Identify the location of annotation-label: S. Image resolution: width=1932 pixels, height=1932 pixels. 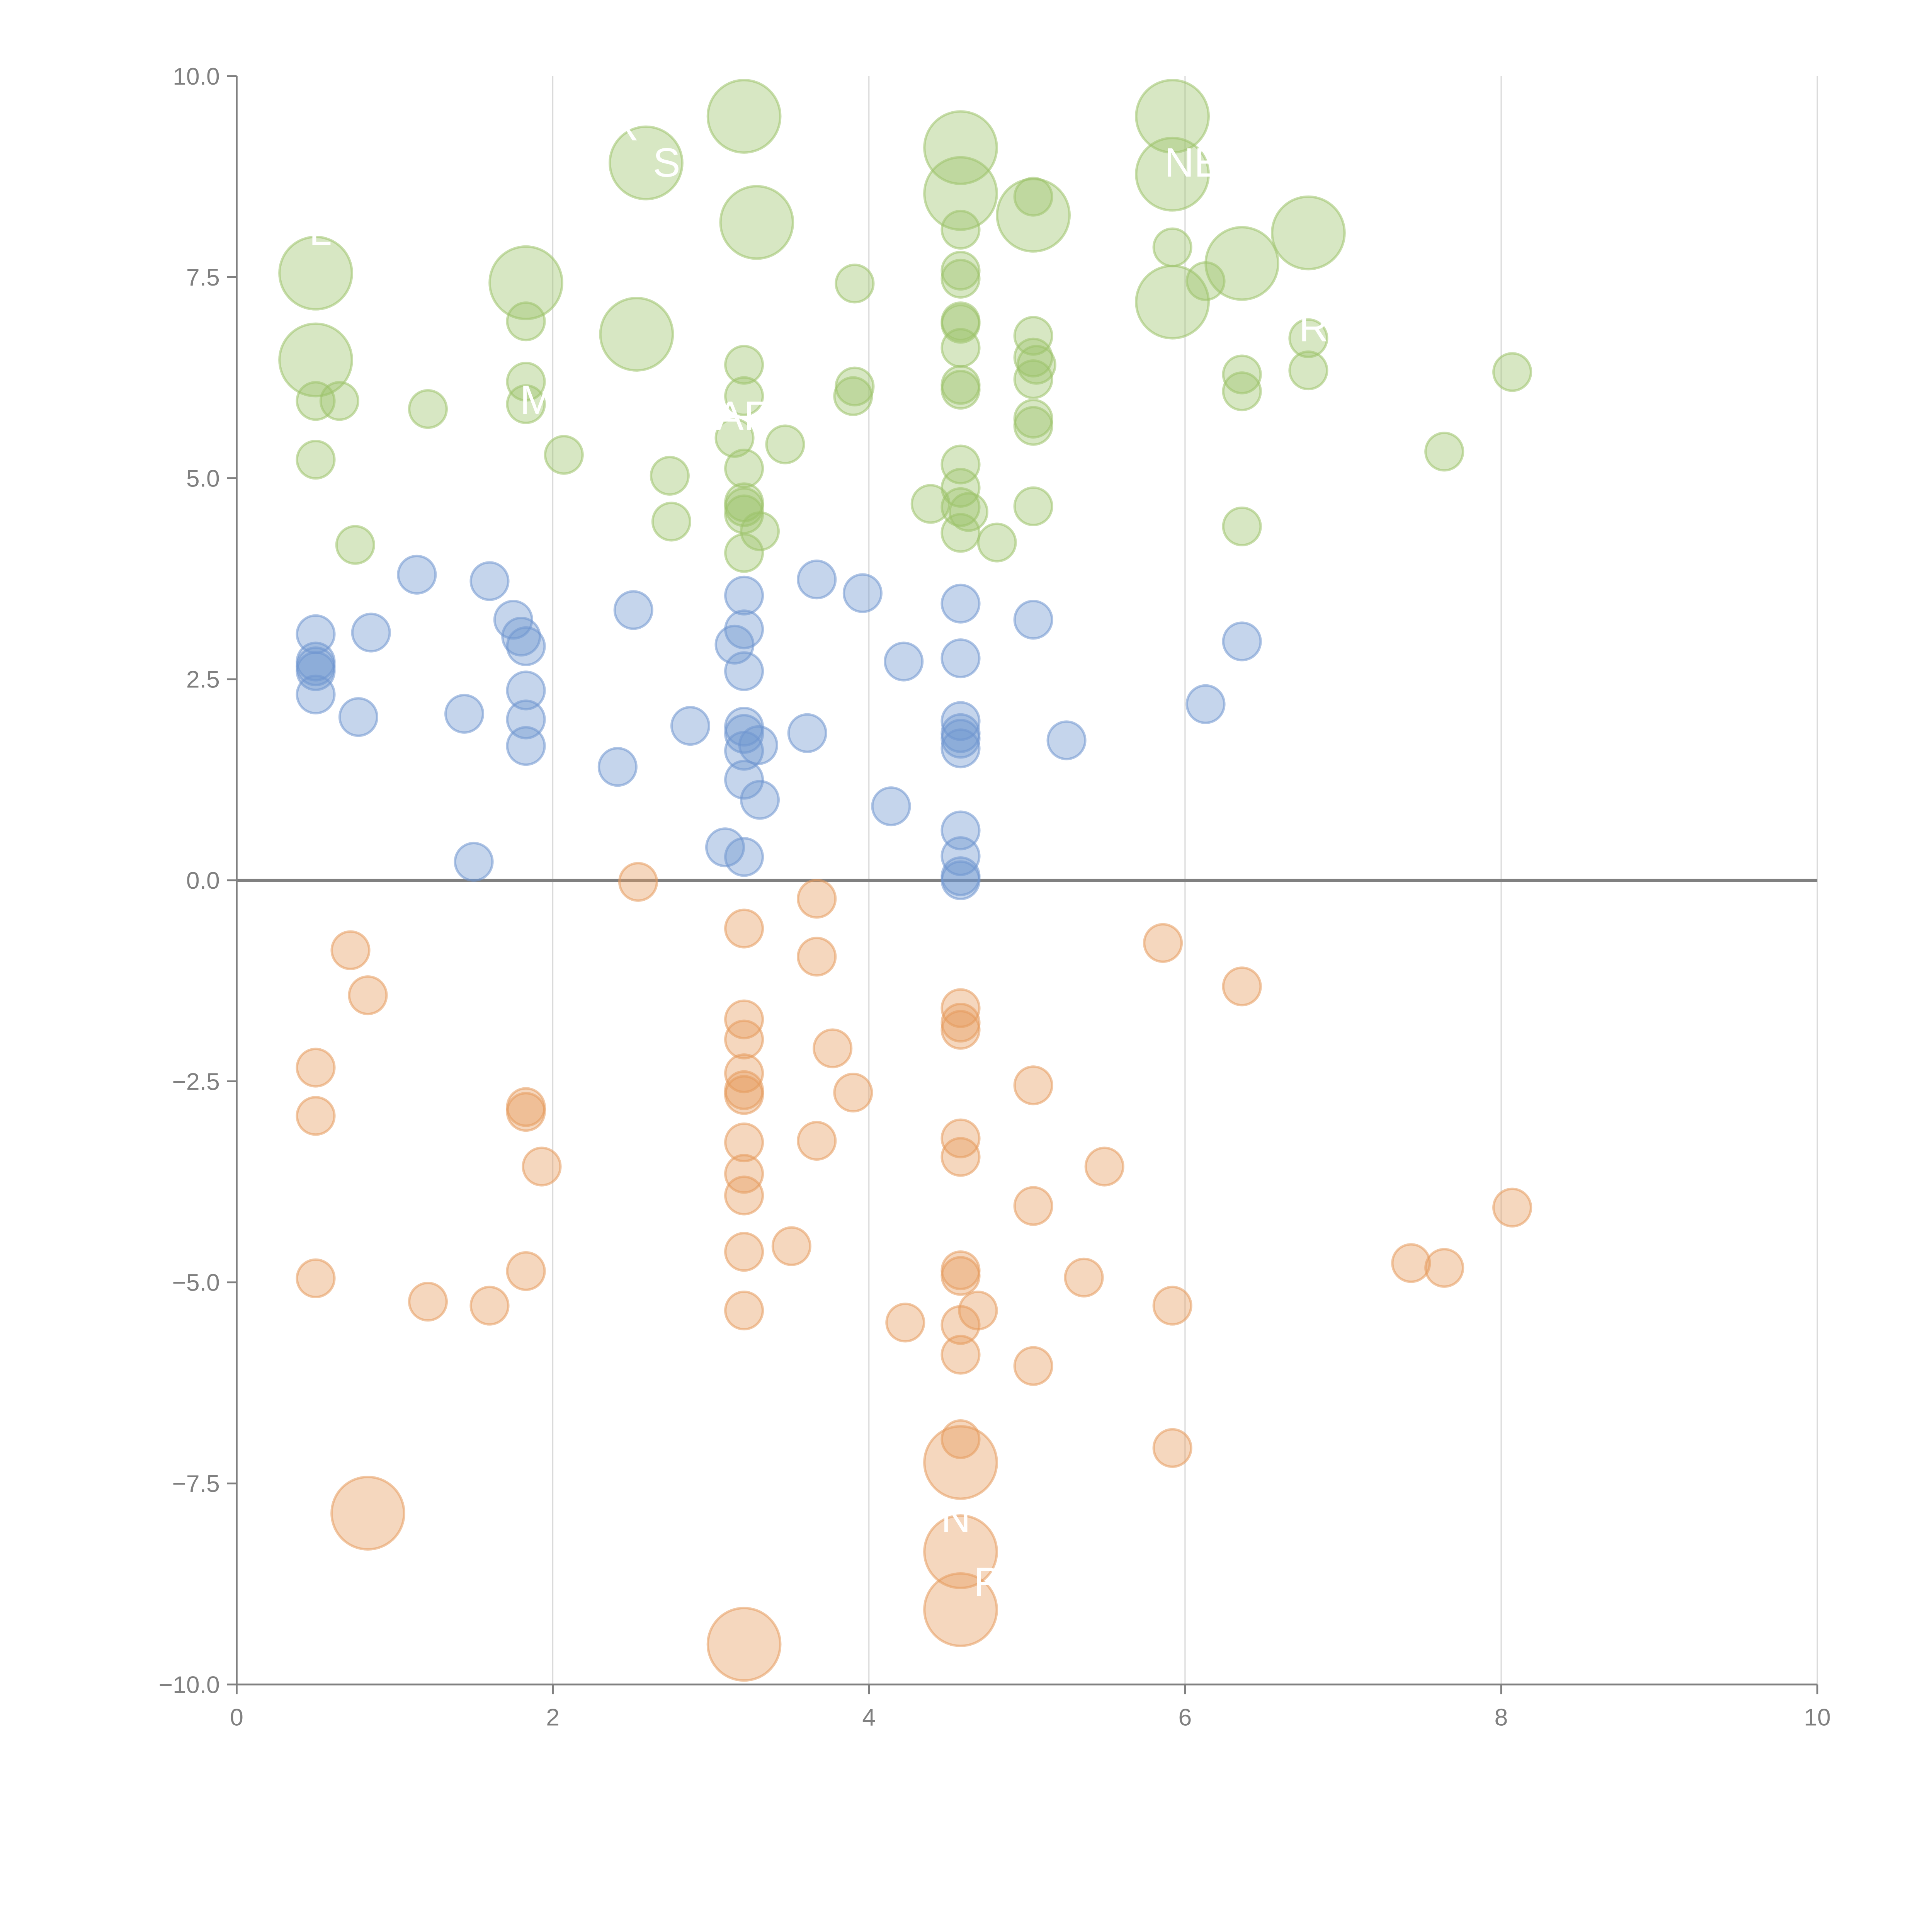
(667, 162).